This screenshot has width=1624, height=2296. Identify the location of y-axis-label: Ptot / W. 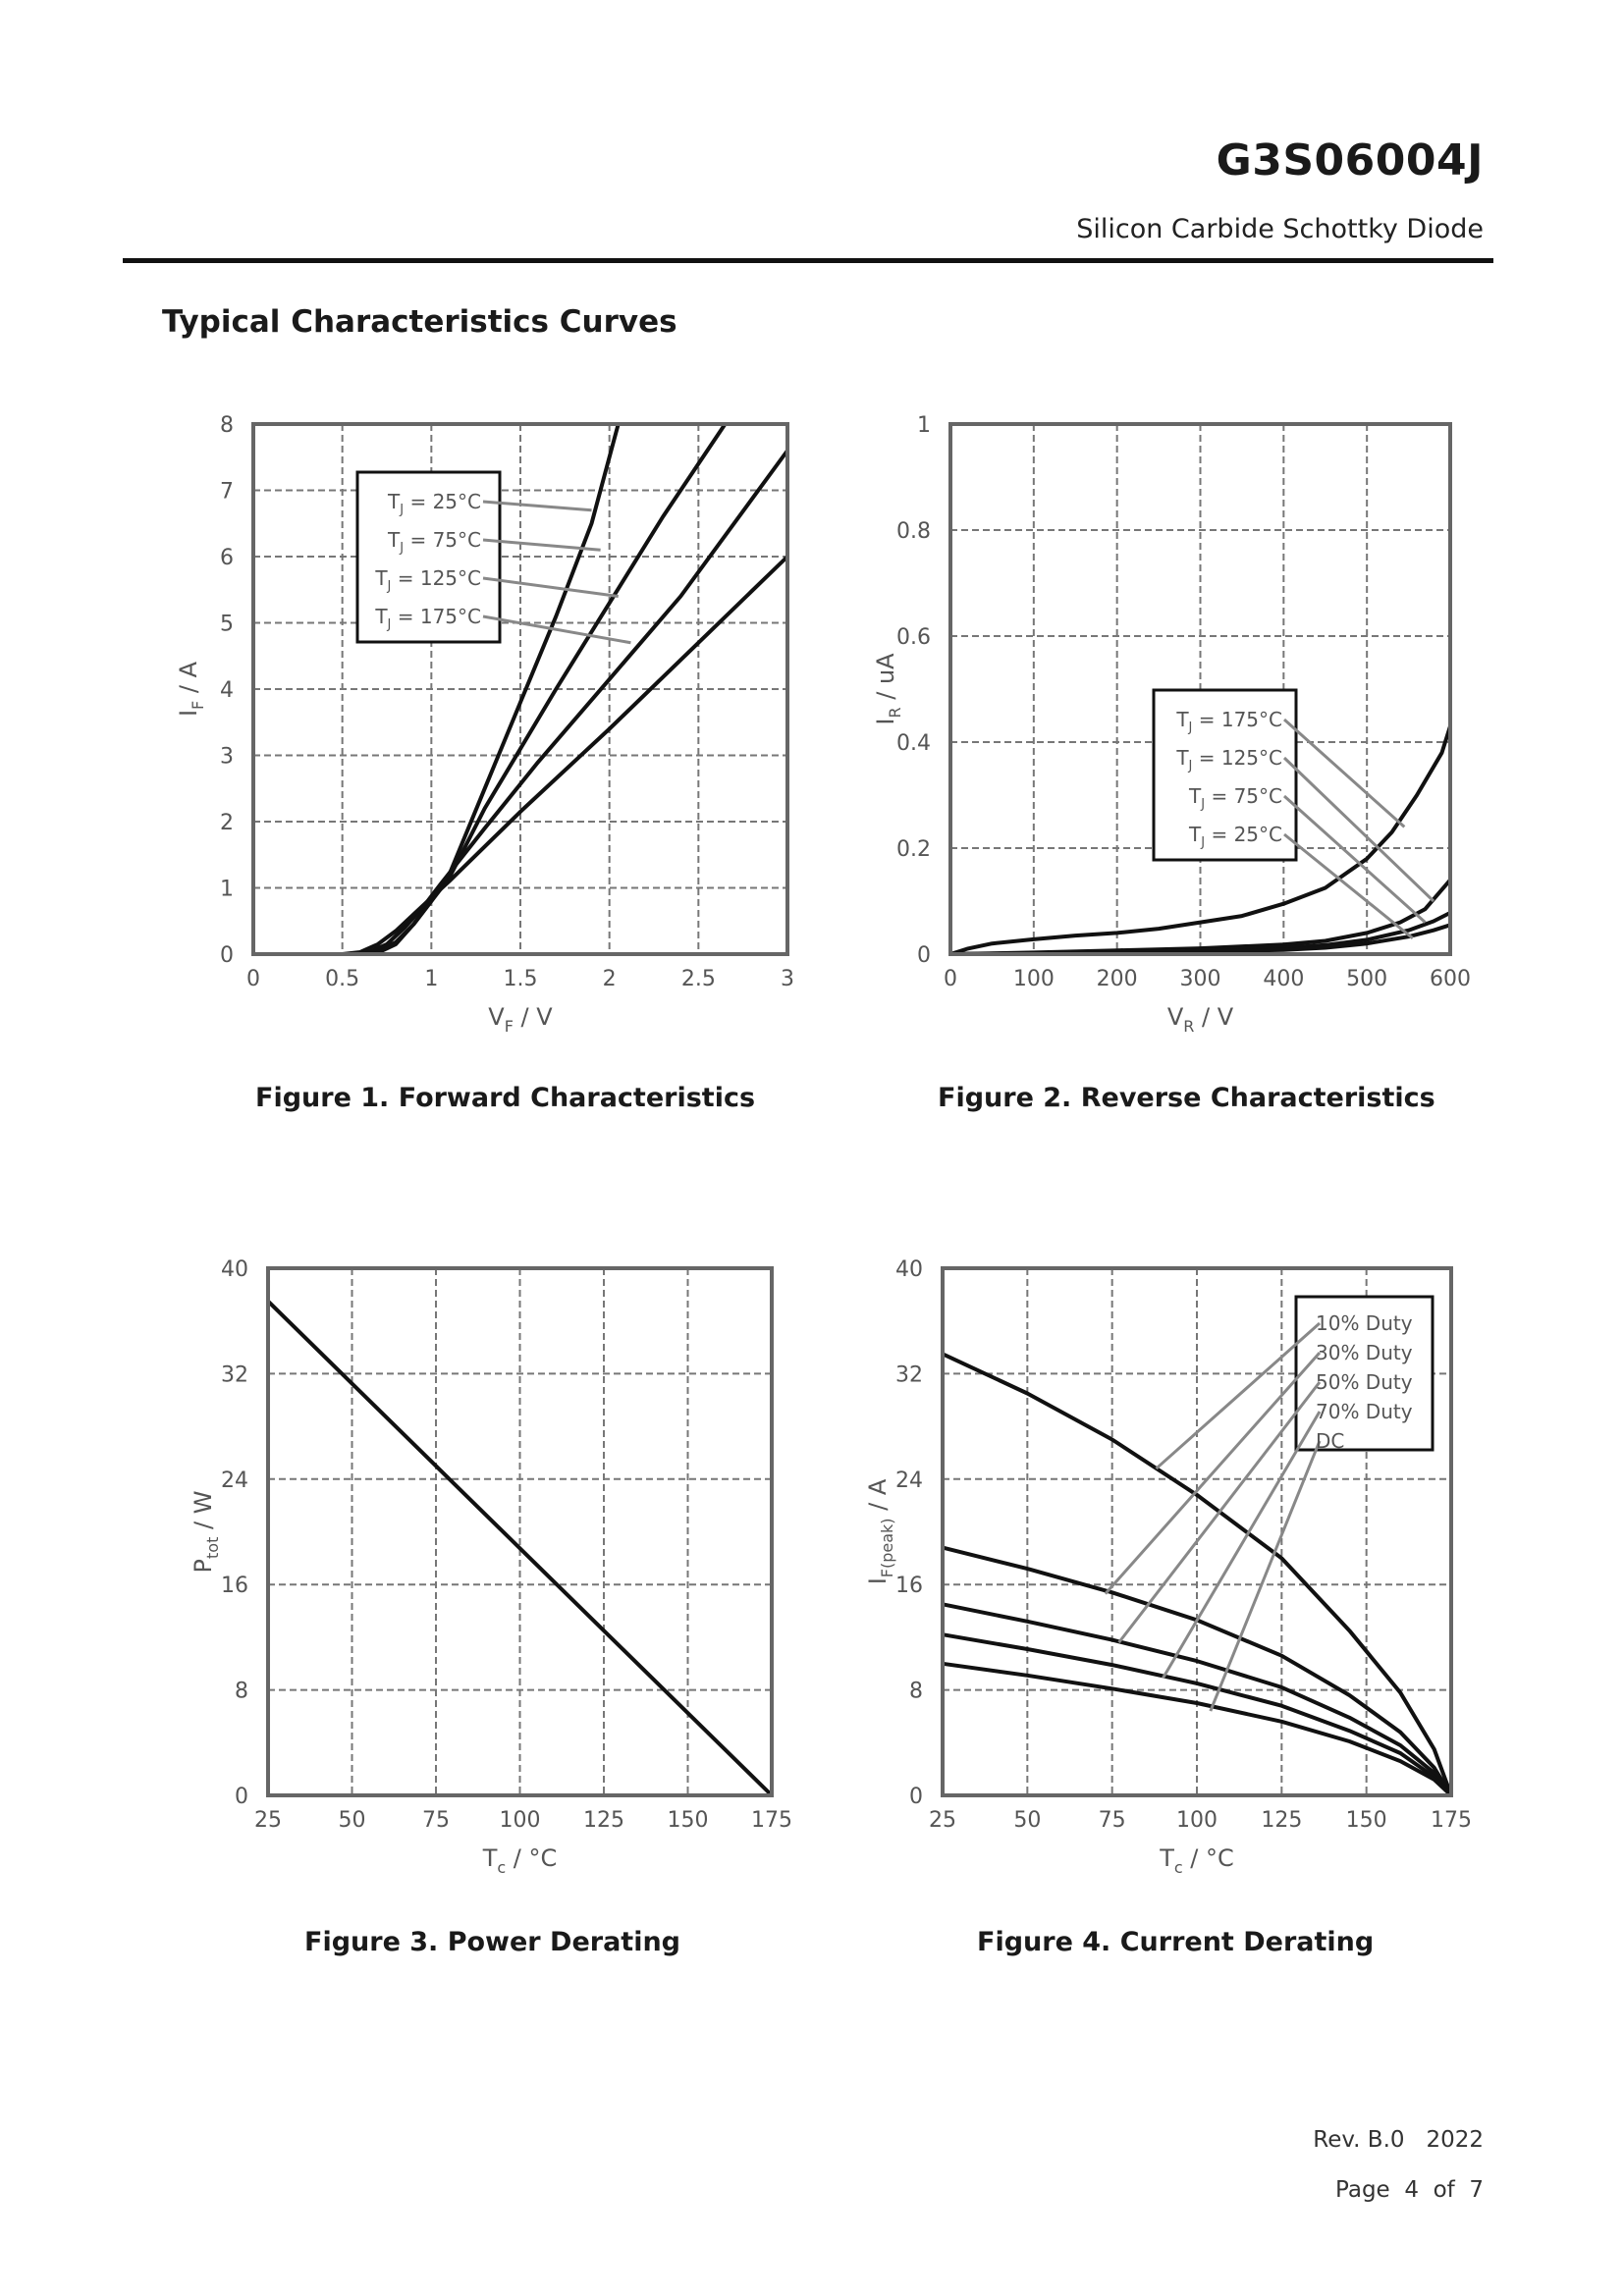
(205, 1532).